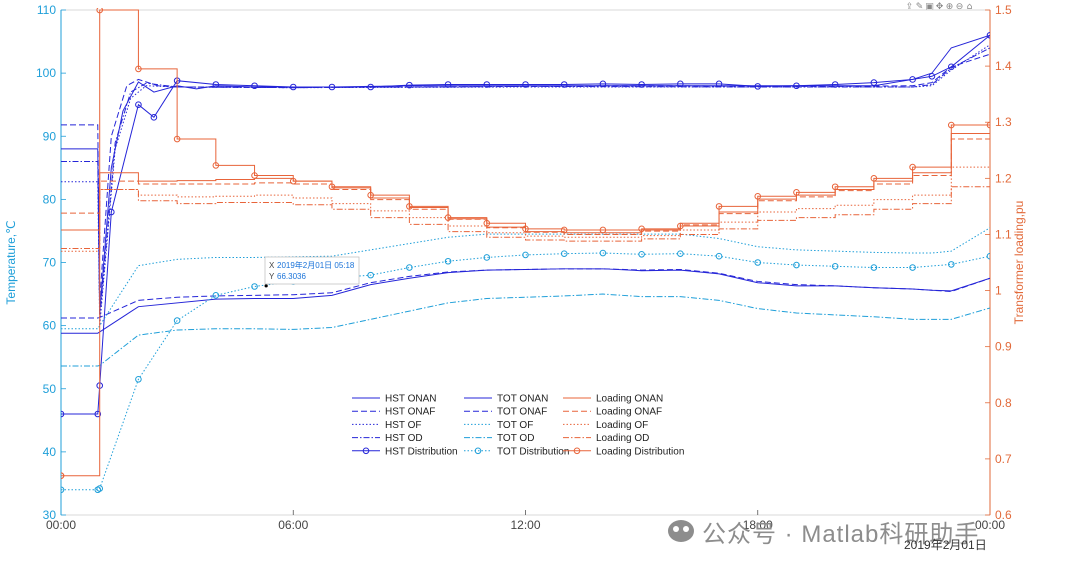 The height and width of the screenshot is (575, 1080). What do you see at coordinates (50, 263) in the screenshot?
I see `y-left-tick-label: 70` at bounding box center [50, 263].